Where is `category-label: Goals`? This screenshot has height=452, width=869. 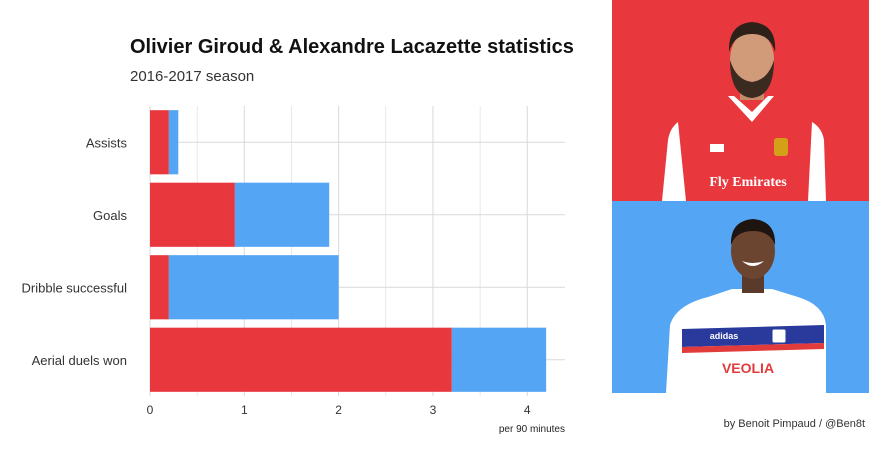
category-label: Goals is located at coordinates (110, 215).